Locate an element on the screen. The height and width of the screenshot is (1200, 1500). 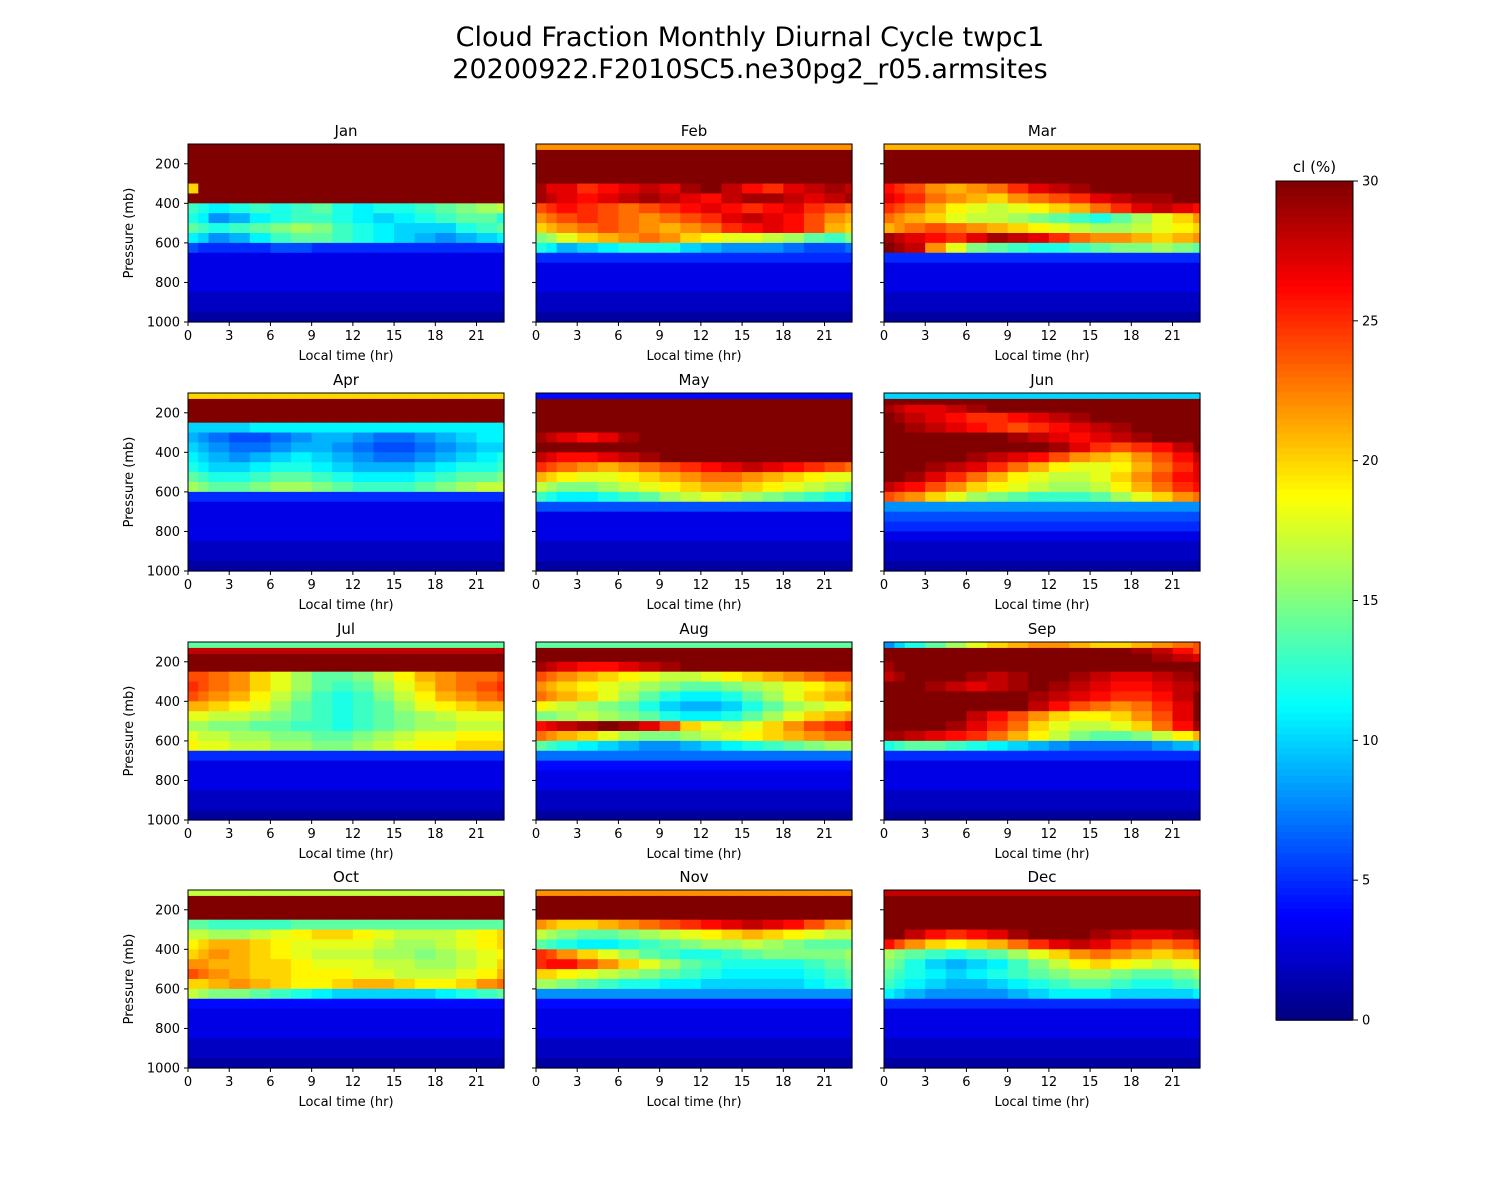
y-tick-label: 1000 is located at coordinates (163, 323).